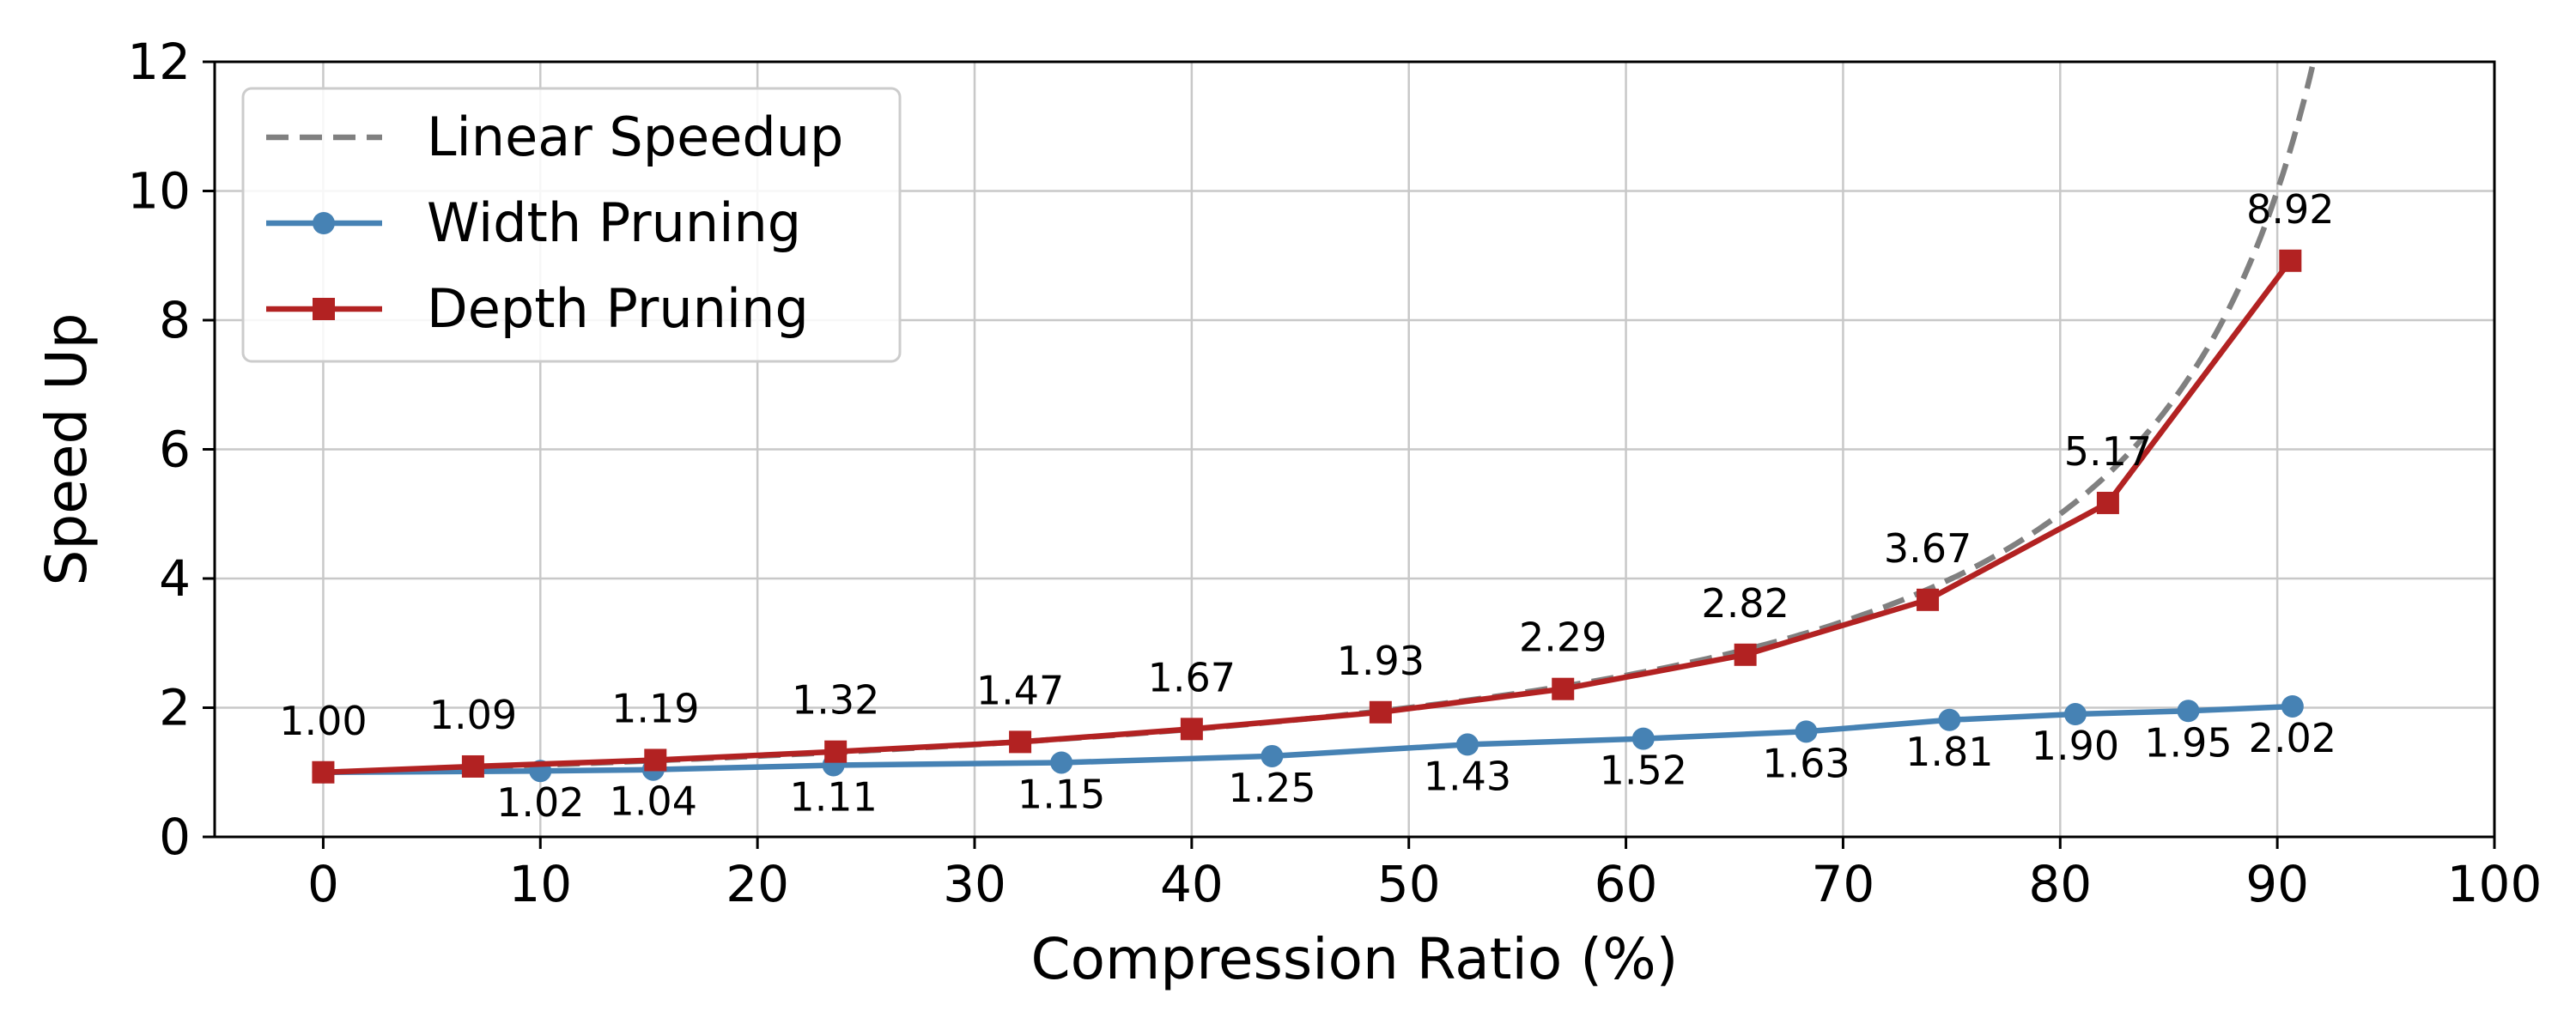 Image resolution: width=2576 pixels, height=1030 pixels. I want to click on x-tick-label: 30, so click(974, 884).